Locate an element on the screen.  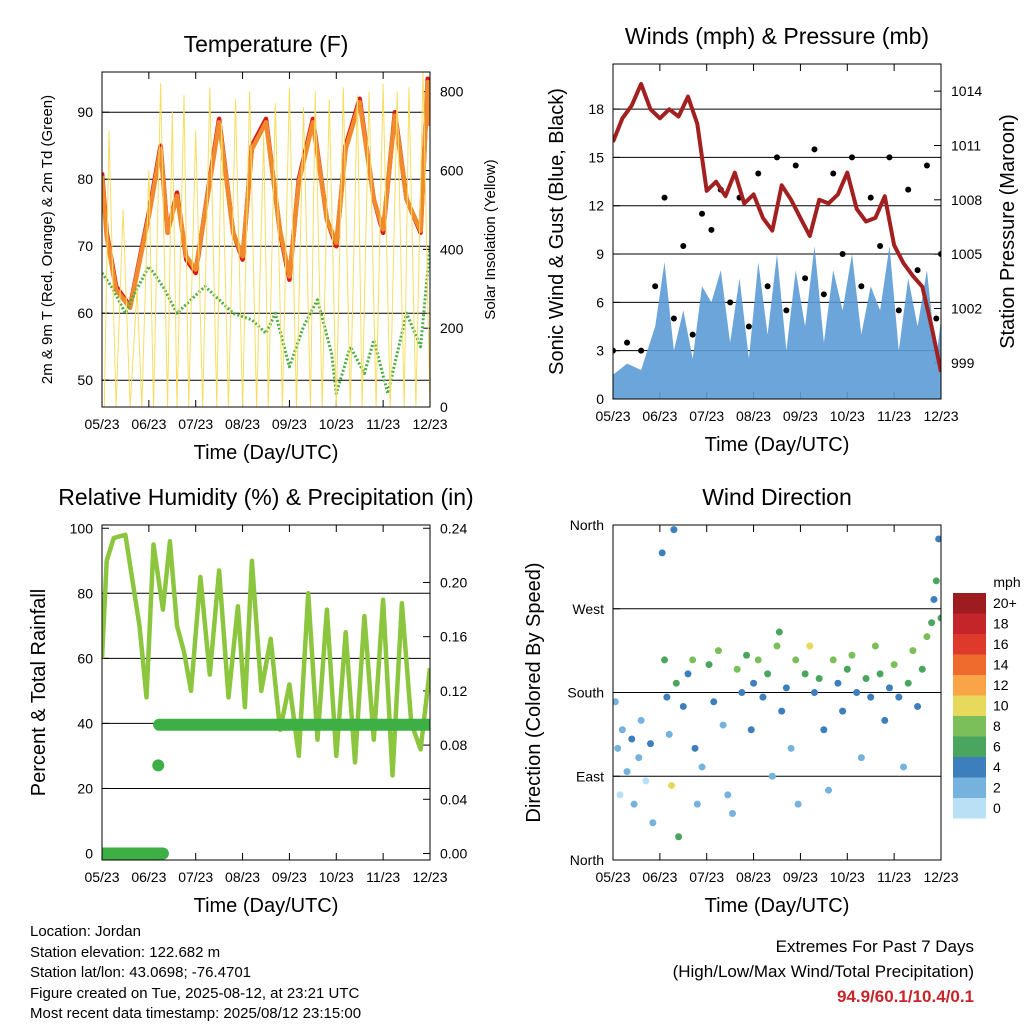
rh-line is located at coordinates (266, 655).